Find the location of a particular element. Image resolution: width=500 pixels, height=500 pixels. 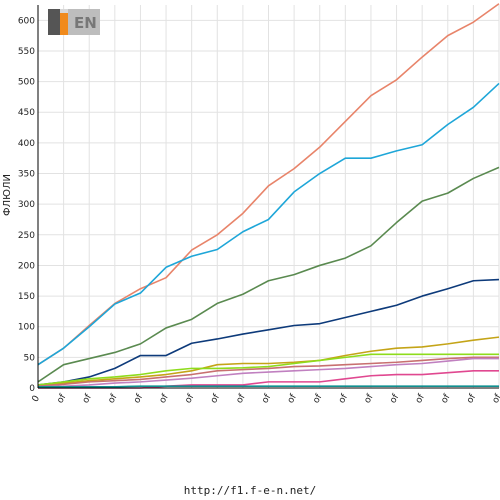

y-tick-label: 0 is located at coordinates (32, 389).